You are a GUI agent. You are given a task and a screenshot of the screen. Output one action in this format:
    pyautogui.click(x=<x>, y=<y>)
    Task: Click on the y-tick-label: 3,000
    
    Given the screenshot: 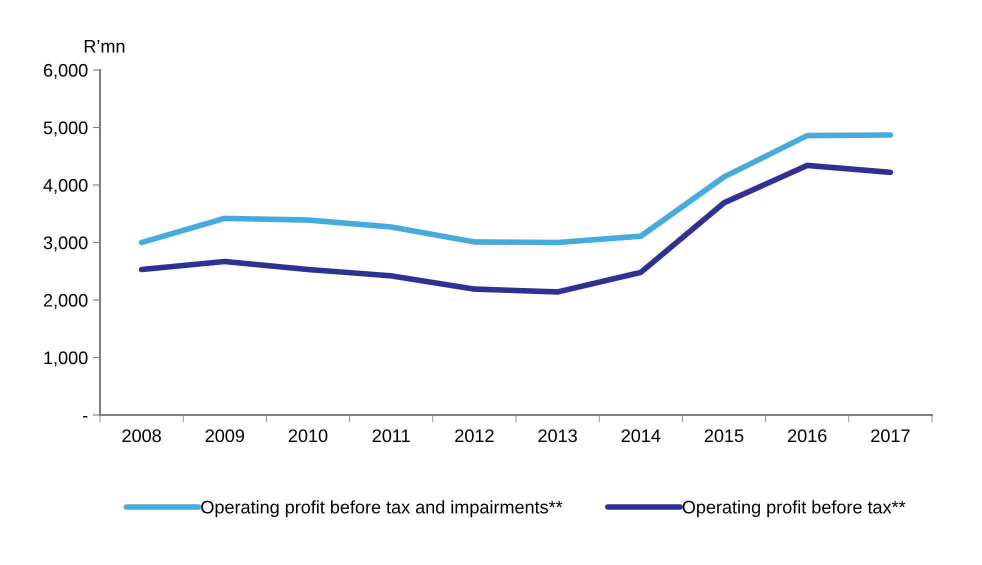 What is the action you would take?
    pyautogui.click(x=66, y=244)
    